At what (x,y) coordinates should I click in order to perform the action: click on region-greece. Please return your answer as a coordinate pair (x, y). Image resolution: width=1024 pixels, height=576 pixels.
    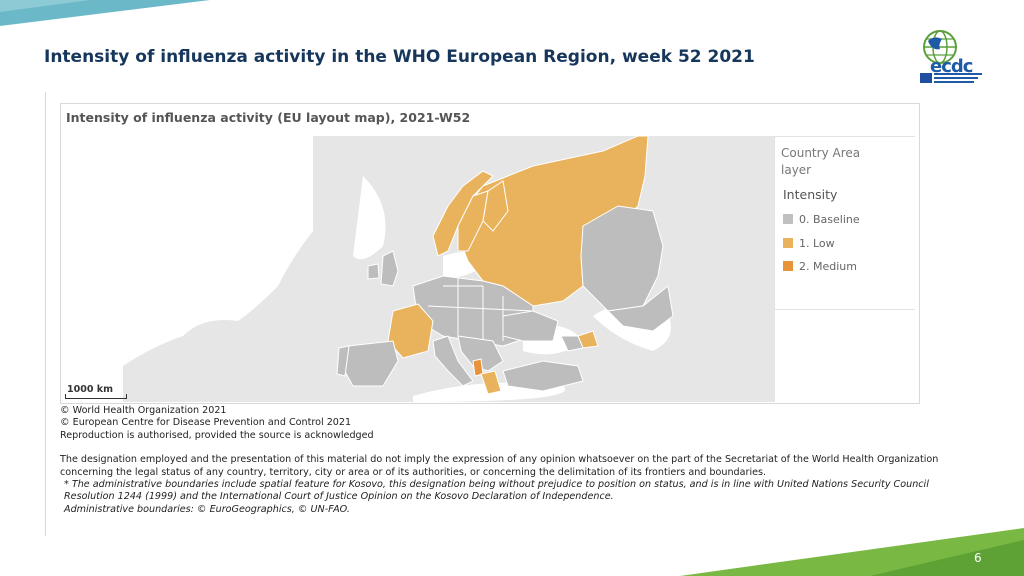
    Looking at the image, I should click on (491, 382).